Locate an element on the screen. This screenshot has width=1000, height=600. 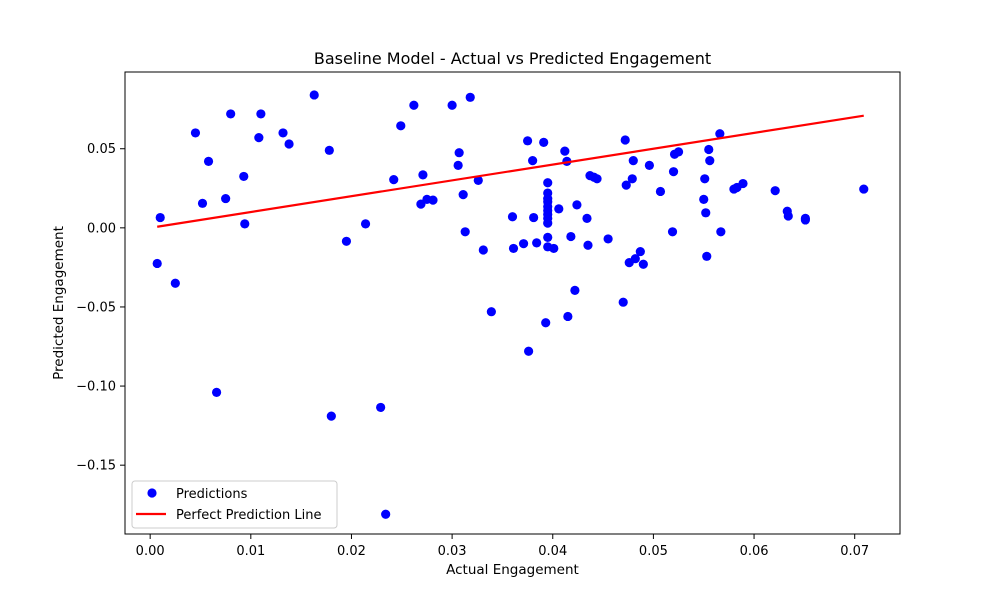
x-tick-label: 0.04 is located at coordinates (552, 551).